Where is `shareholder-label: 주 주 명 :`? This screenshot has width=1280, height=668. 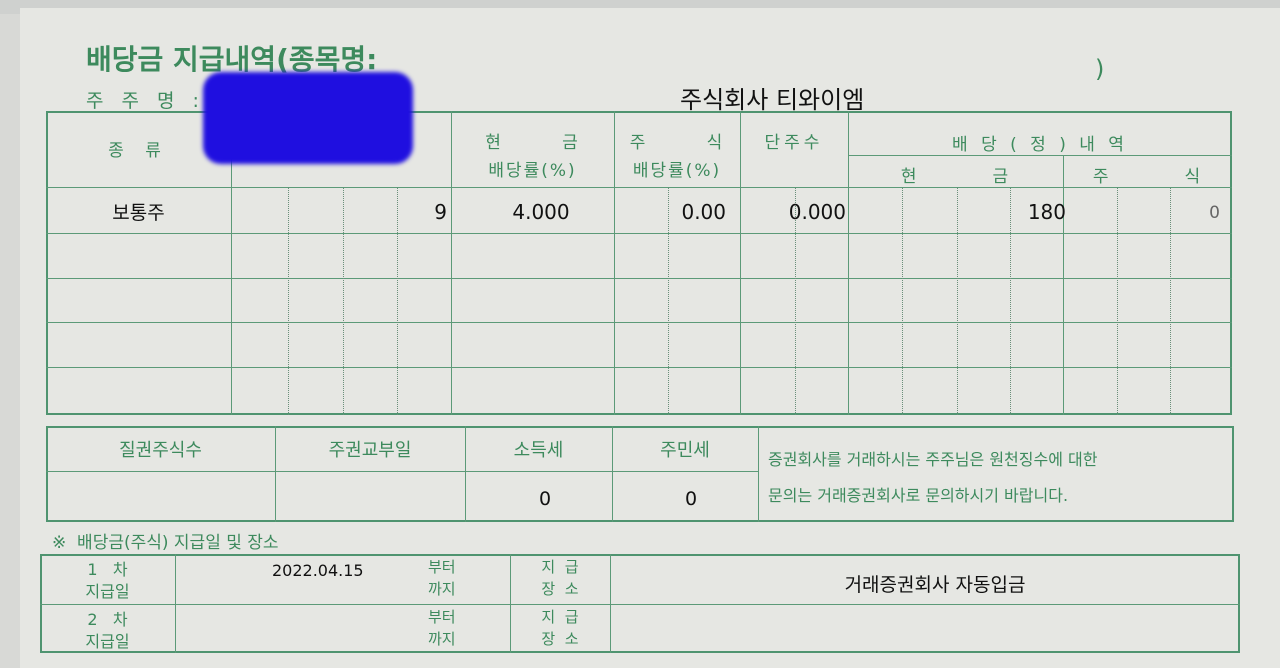 shareholder-label: 주 주 명 : is located at coordinates (145, 101).